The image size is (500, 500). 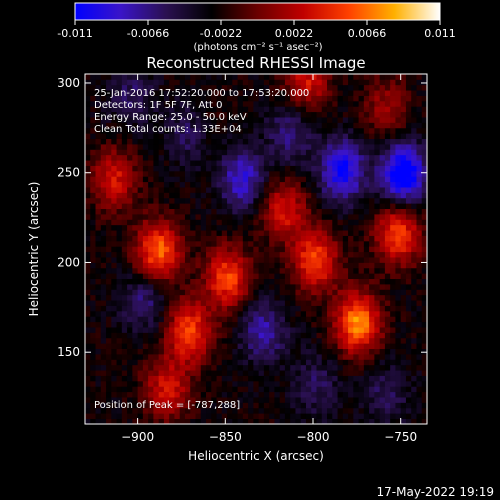 I want to click on colorbar-tick-label: -0.011, so click(x=74, y=33).